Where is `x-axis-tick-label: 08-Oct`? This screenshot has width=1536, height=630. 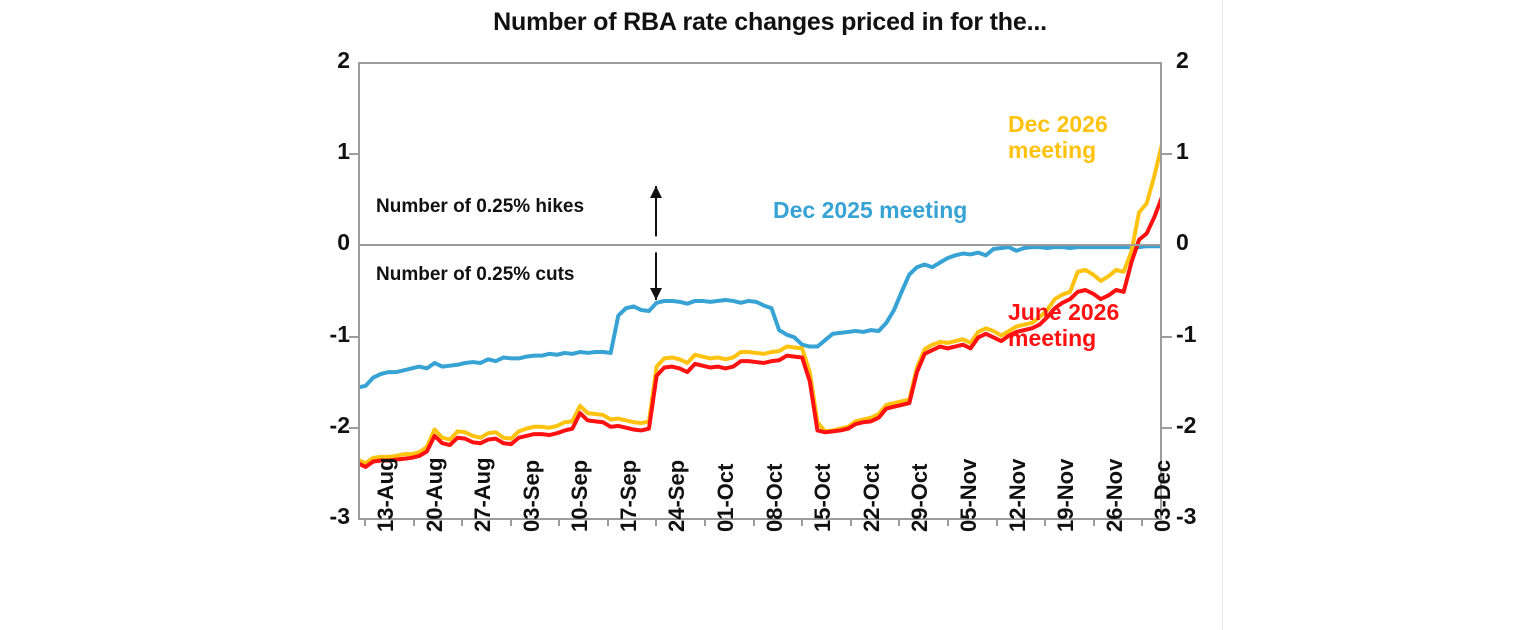 x-axis-tick-label: 08-Oct is located at coordinates (774, 497).